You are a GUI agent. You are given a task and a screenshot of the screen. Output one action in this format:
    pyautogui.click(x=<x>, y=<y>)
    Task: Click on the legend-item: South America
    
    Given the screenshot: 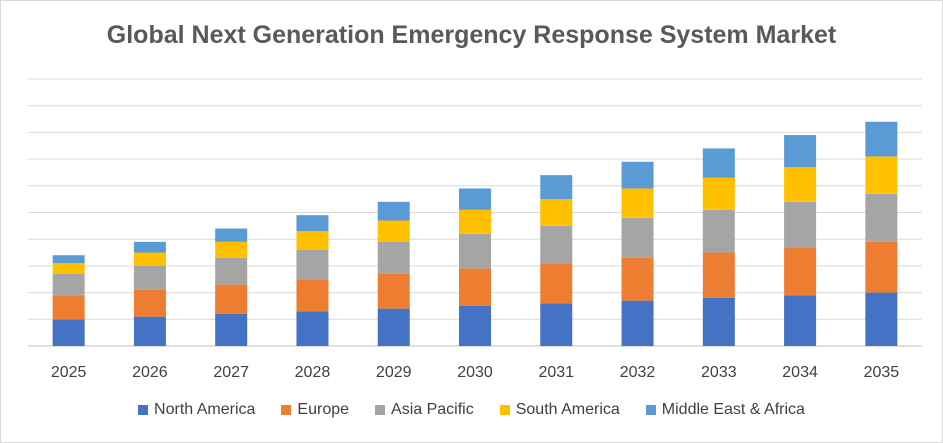 What is the action you would take?
    pyautogui.click(x=559, y=410)
    